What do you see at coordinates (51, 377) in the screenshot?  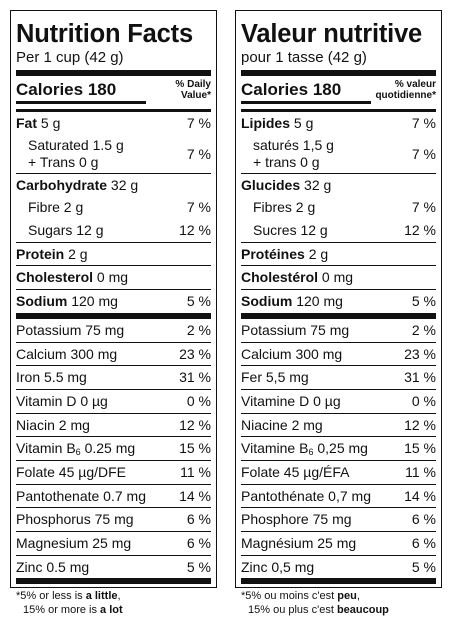 I see `iron-label: Iron 5.5 mg` at bounding box center [51, 377].